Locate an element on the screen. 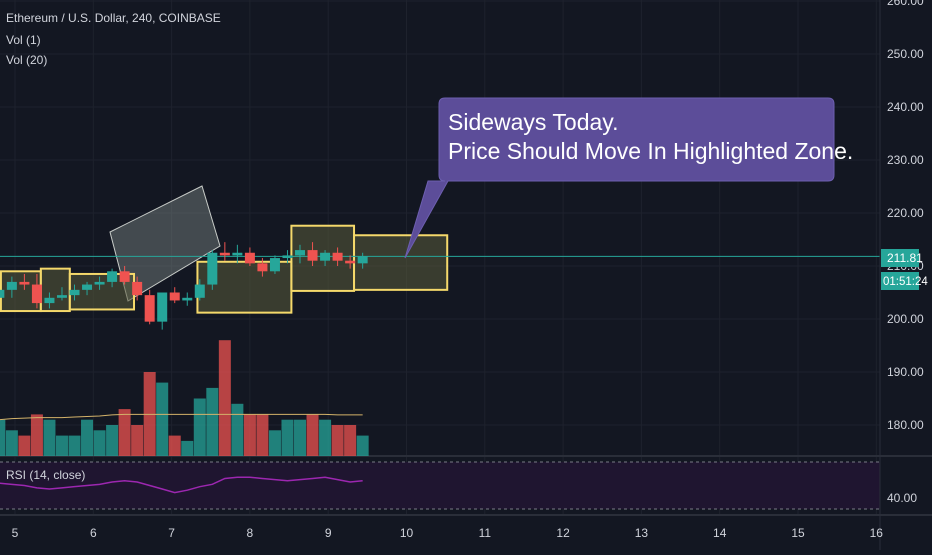 The width and height of the screenshot is (932, 555). price-tick-label: 250.00 is located at coordinates (905, 54).